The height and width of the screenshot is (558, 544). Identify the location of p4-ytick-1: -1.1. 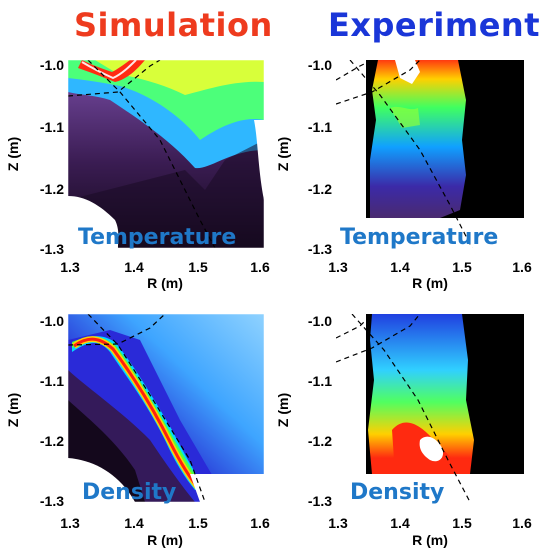
(320, 381).